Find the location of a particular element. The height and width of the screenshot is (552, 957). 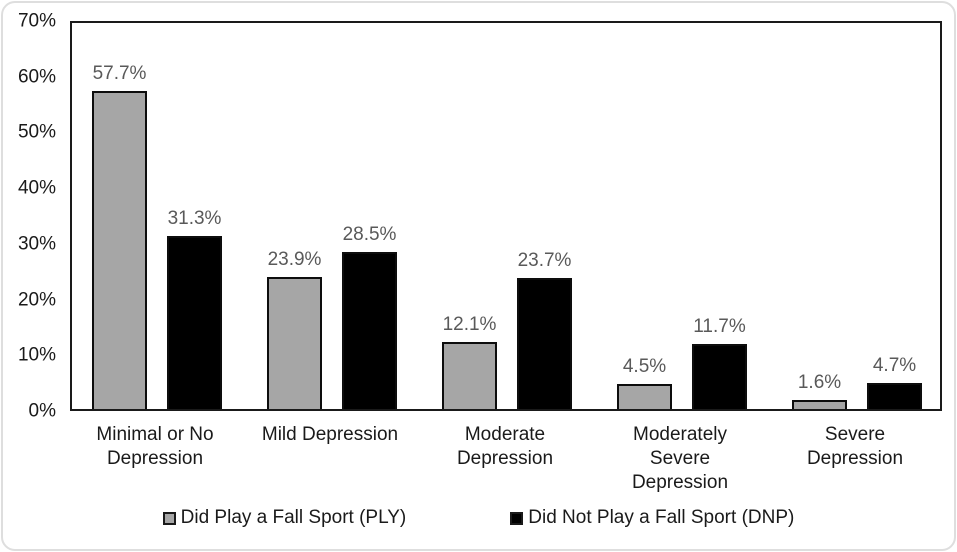

value-label: 4.5% is located at coordinates (644, 367).